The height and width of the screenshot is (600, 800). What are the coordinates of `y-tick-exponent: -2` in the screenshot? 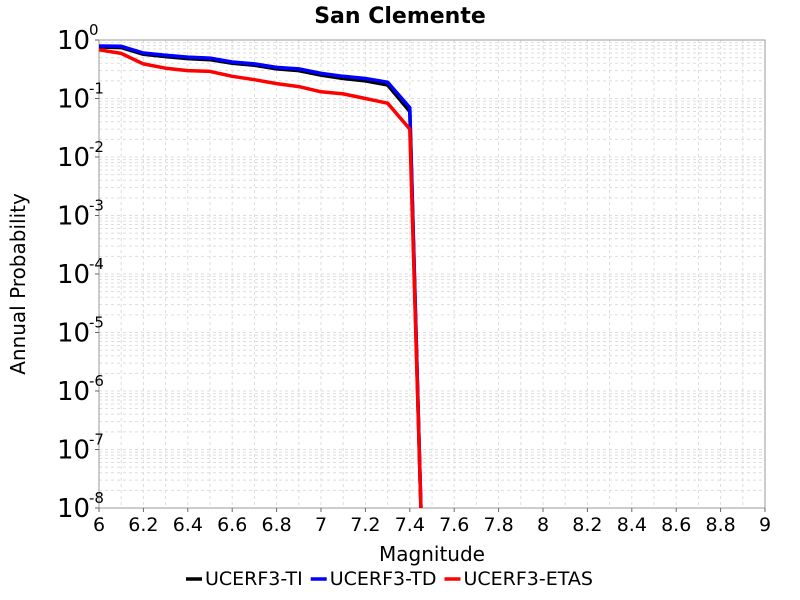 It's located at (96, 147).